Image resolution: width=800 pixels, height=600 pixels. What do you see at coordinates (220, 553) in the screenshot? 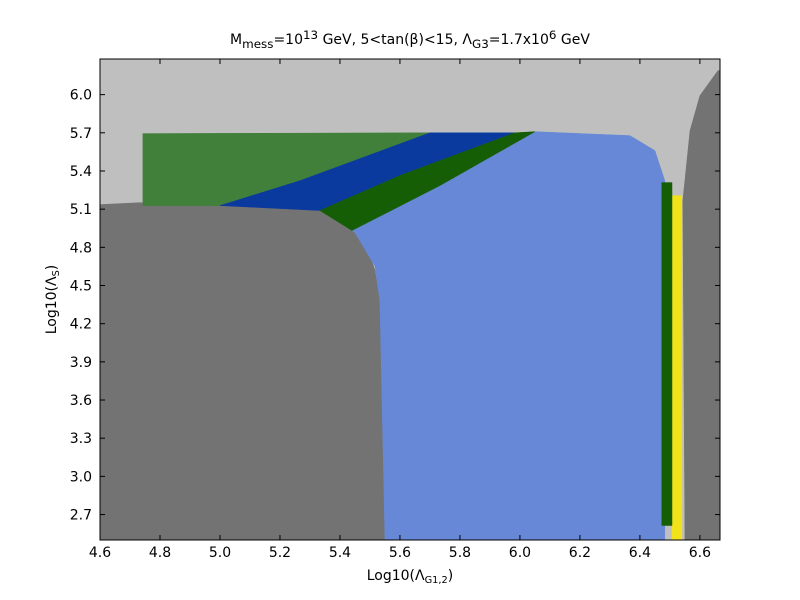
I see `x-tick-label: 5.0` at bounding box center [220, 553].